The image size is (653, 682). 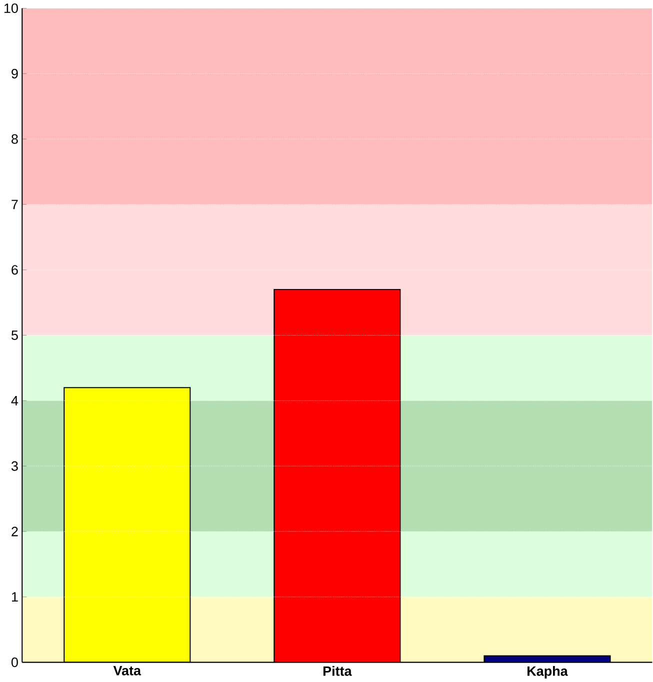 What do you see at coordinates (15, 335) in the screenshot?
I see `y-tick-label: 5` at bounding box center [15, 335].